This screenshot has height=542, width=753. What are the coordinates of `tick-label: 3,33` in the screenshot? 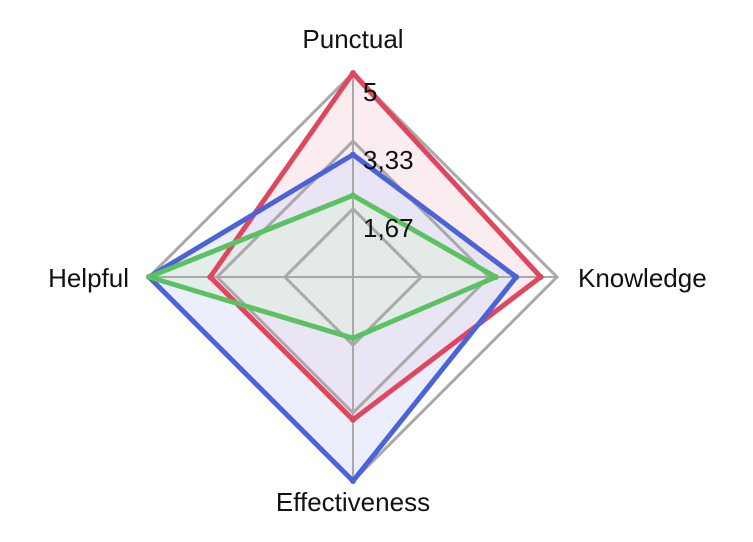 It's located at (388, 160).